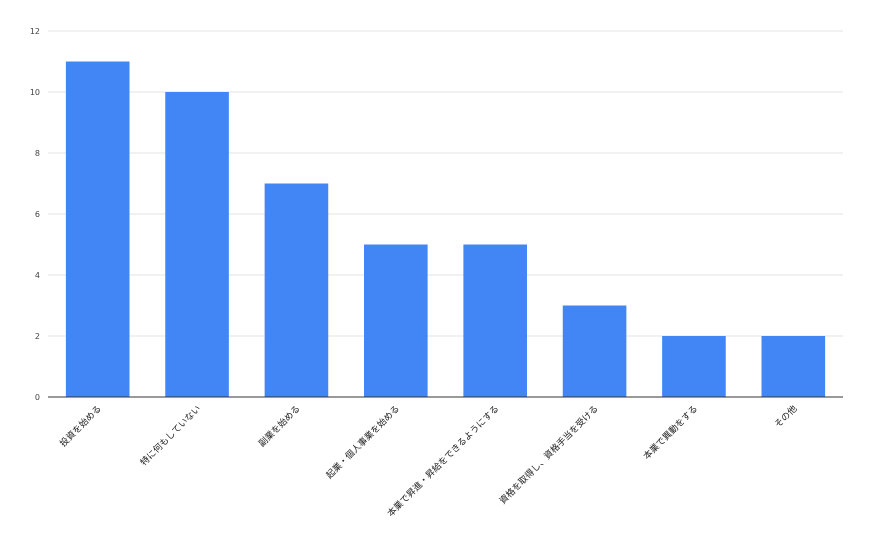  What do you see at coordinates (37, 275) in the screenshot?
I see `y-tick-label: 4` at bounding box center [37, 275].